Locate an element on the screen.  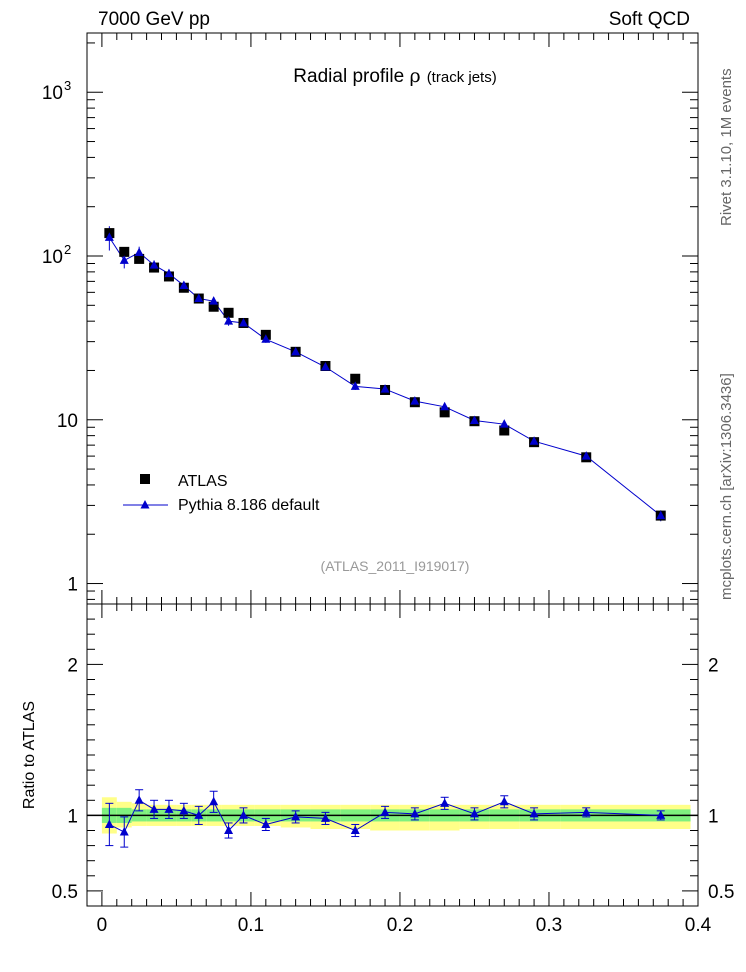
header-right-label: Soft QCD is located at coordinates (649, 19).